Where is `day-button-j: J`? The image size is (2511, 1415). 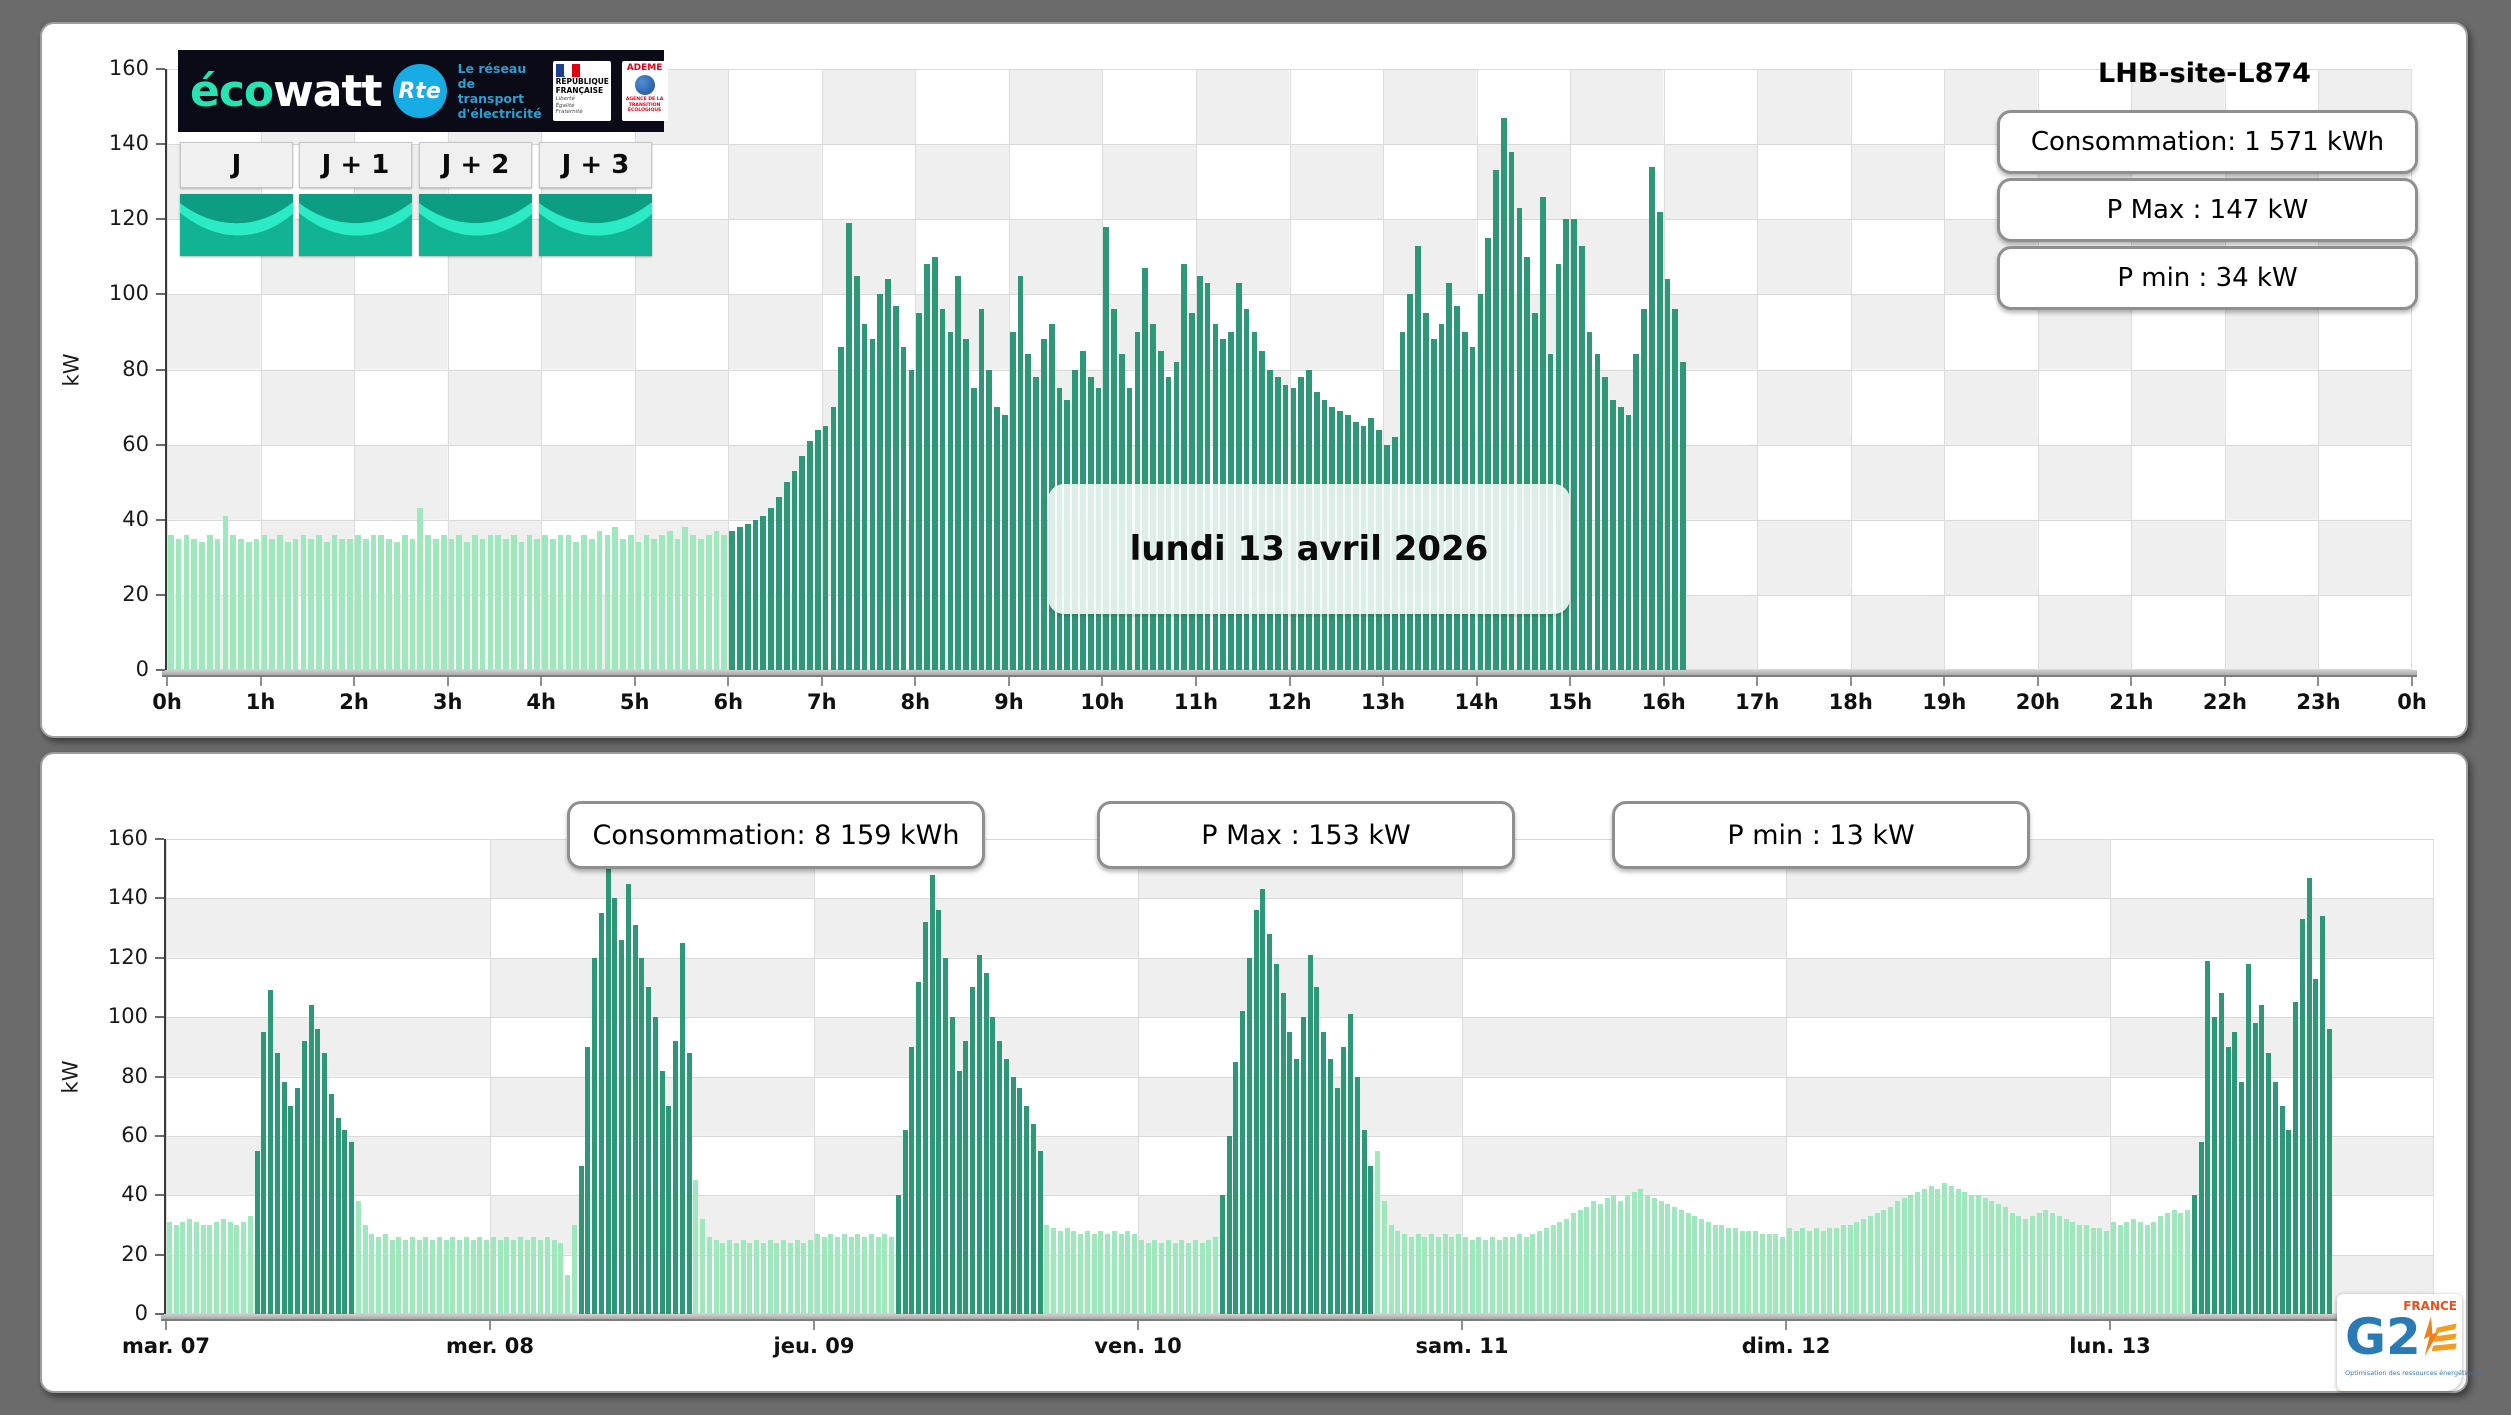
day-button-j: J is located at coordinates (236, 199).